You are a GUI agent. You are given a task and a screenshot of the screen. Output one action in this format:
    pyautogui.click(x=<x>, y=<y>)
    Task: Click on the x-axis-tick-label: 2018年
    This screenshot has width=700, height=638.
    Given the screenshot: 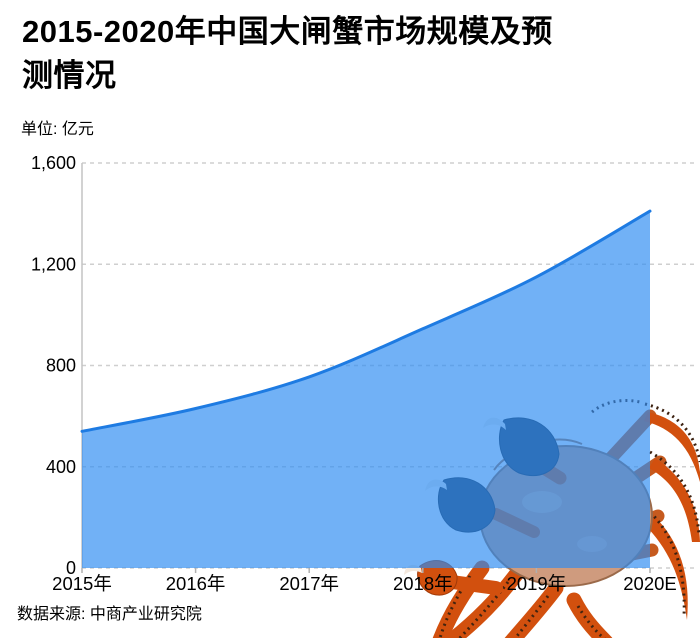 What is the action you would take?
    pyautogui.click(x=423, y=583)
    